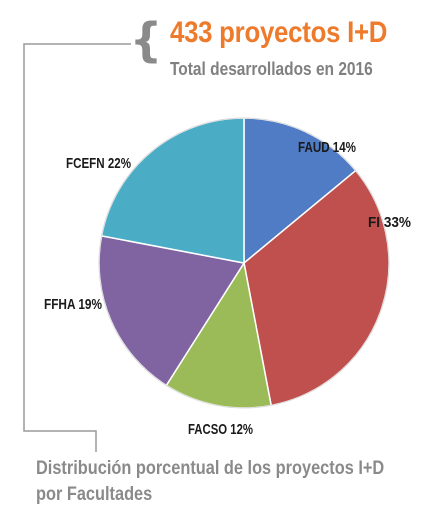  What do you see at coordinates (220, 429) in the screenshot?
I see `slice-label-facso: FACSO 12%` at bounding box center [220, 429].